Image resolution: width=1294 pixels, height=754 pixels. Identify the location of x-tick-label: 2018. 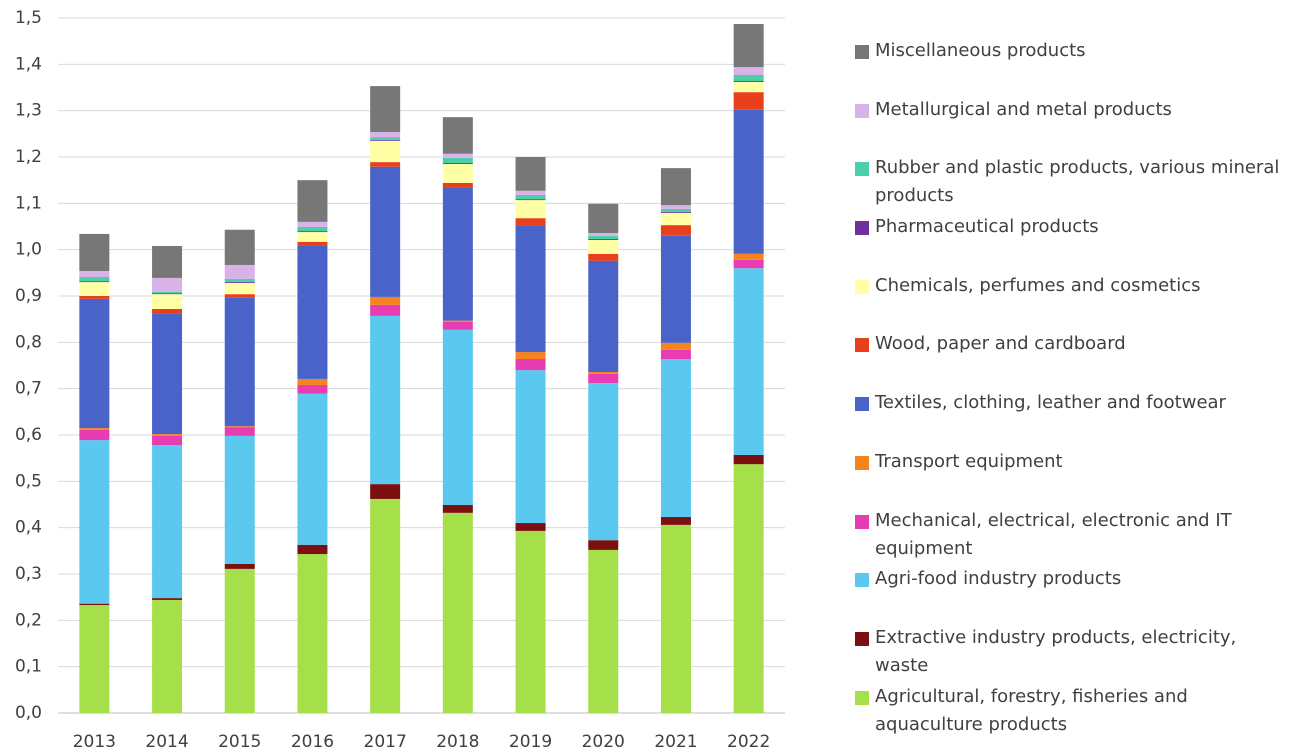
(457, 742).